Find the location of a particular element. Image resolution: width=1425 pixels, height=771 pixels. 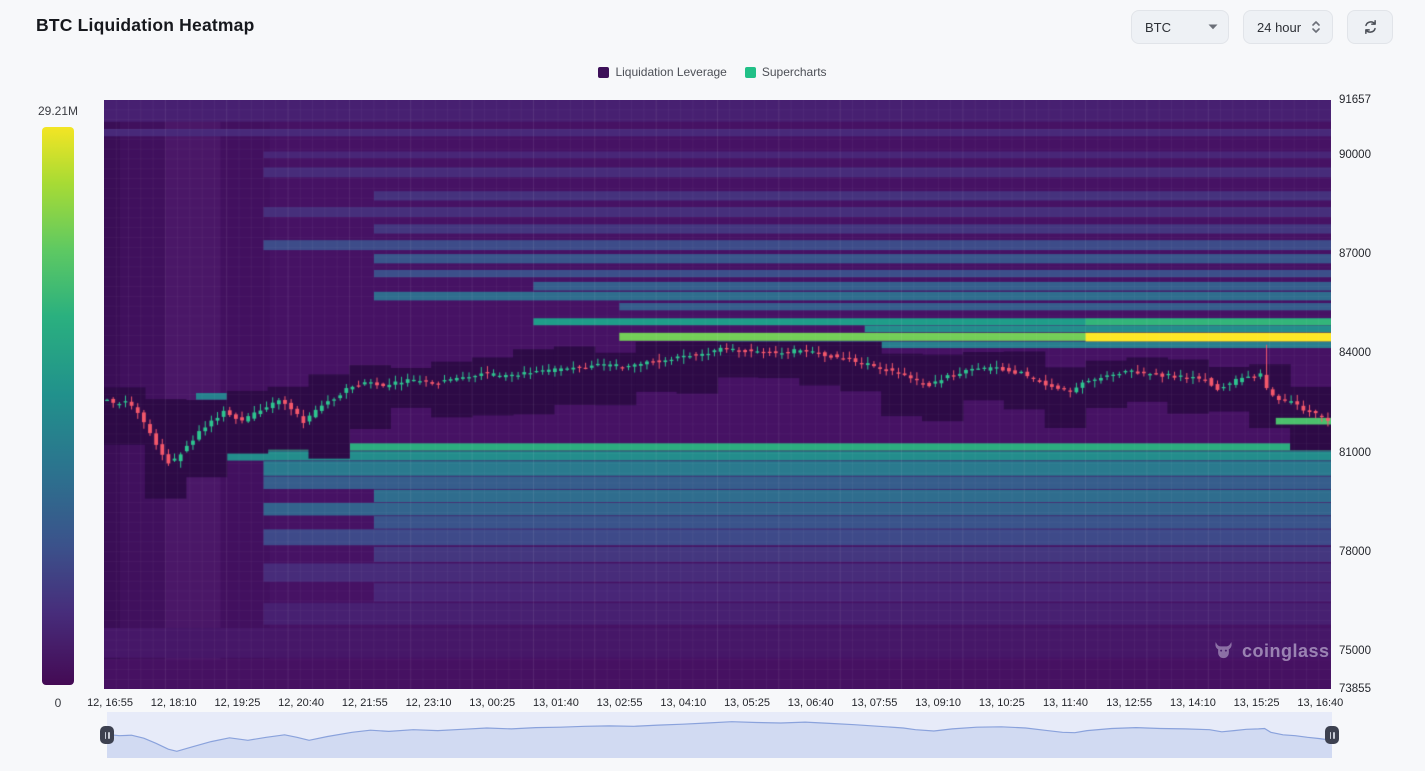

x-axis-label: 12, 20:40 is located at coordinates (301, 703).